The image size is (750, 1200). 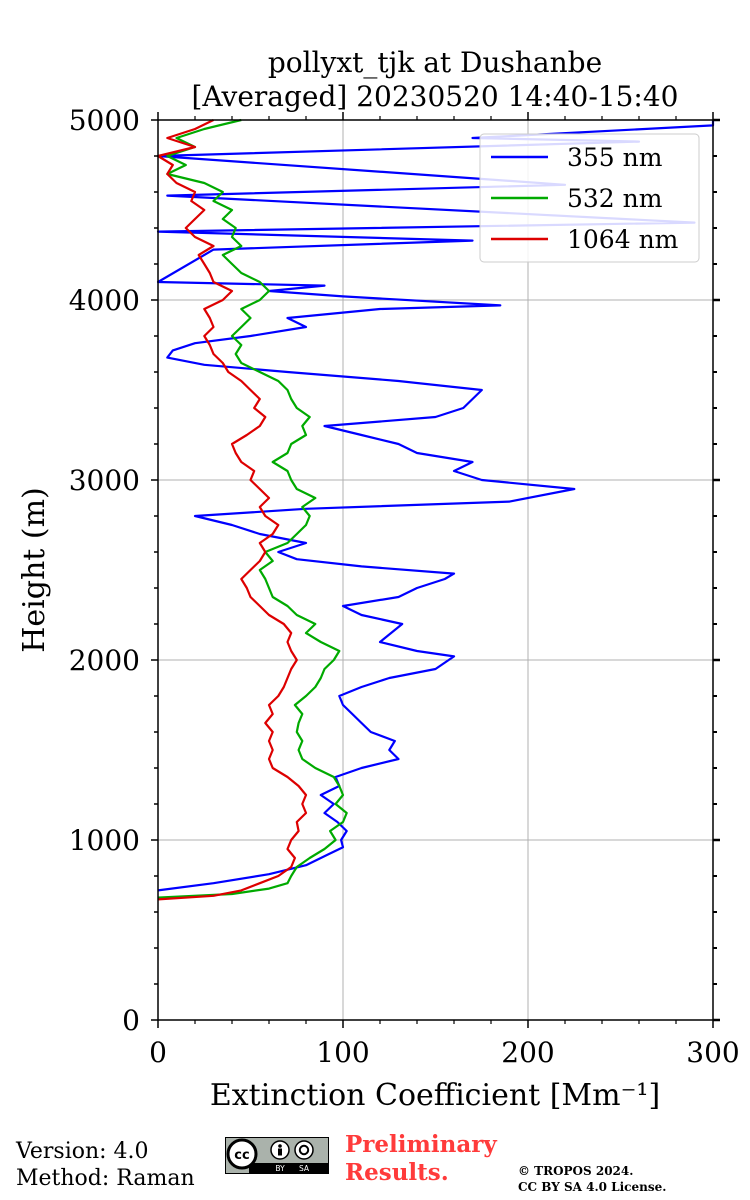 I want to click on footer-version: Version: 4.0, so click(x=82, y=1151).